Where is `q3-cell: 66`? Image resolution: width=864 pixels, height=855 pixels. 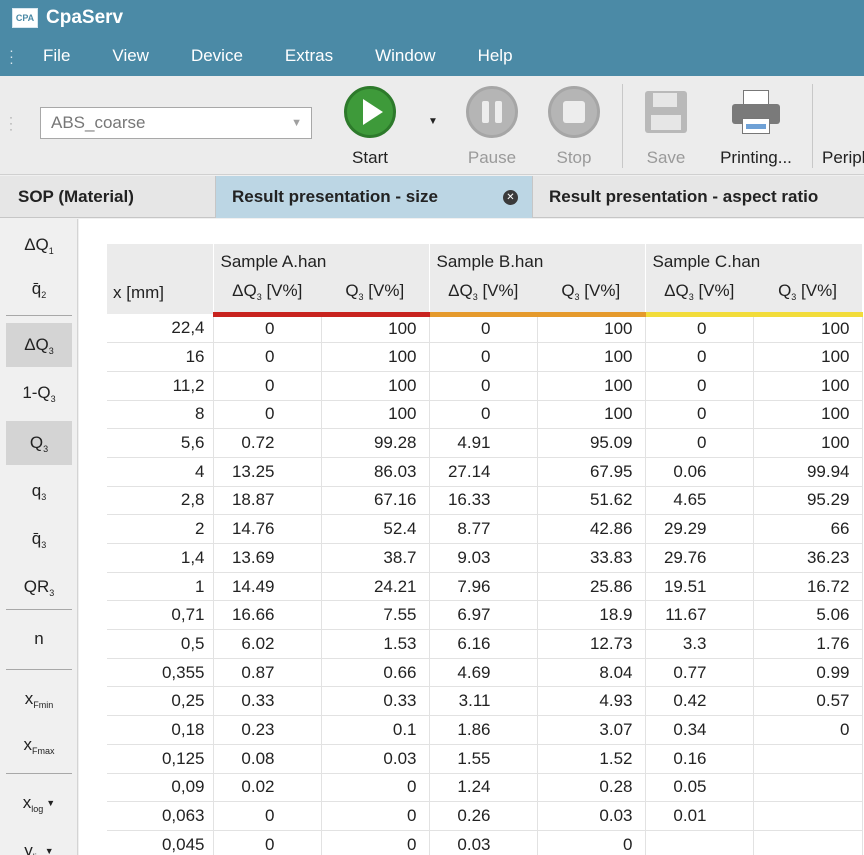 q3-cell: 66 is located at coordinates (808, 529).